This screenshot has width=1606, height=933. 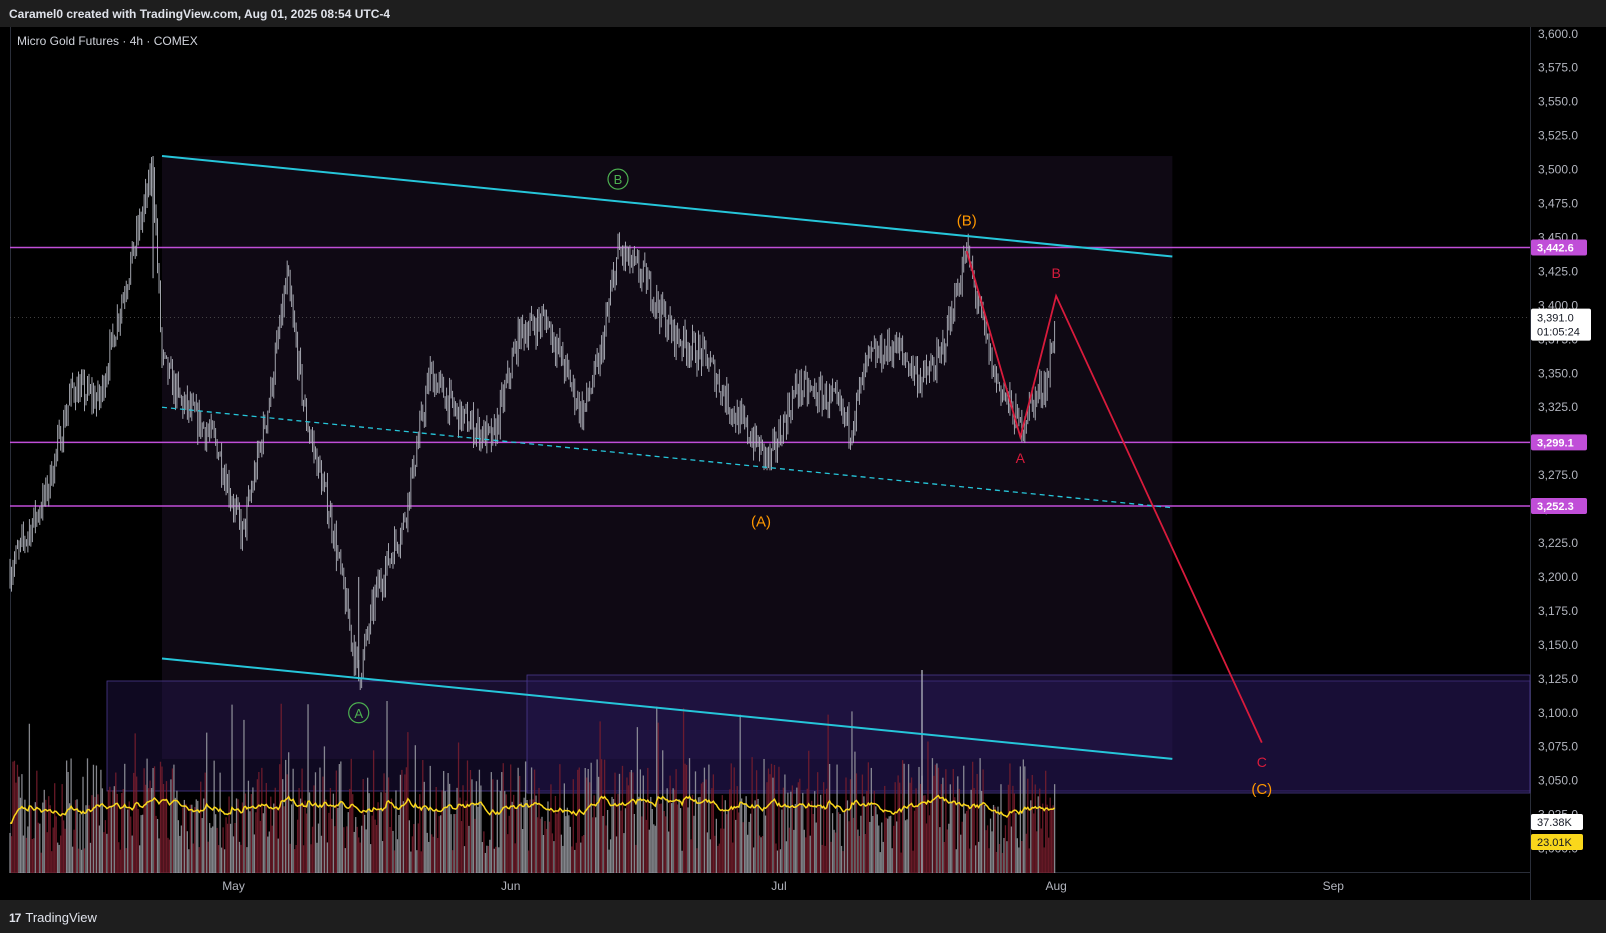 I want to click on price-tick-label: 3,175.0, so click(x=1558, y=611).